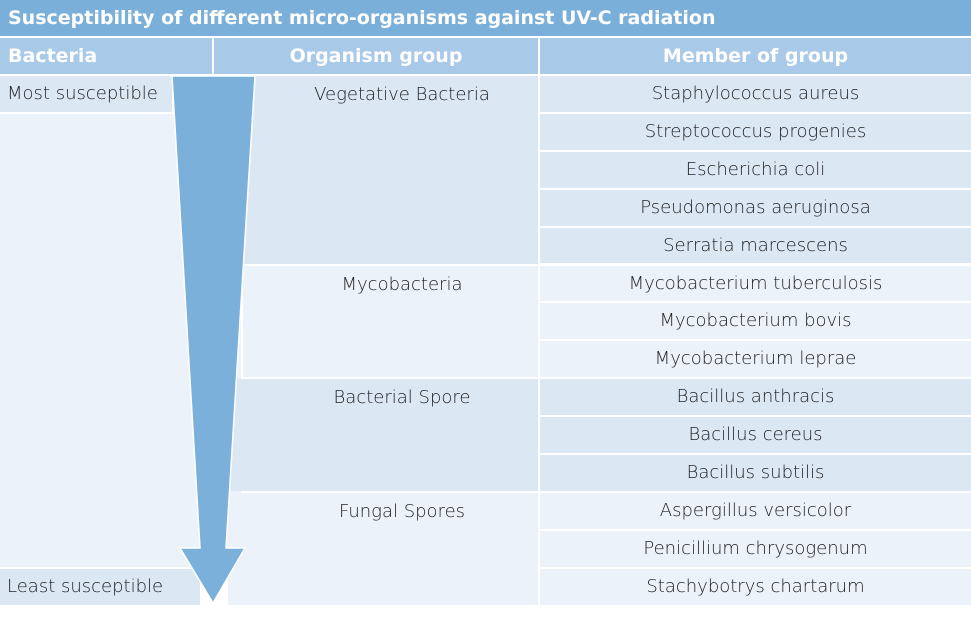 This screenshot has height=622, width=971. What do you see at coordinates (390, 170) in the screenshot?
I see `organism-group-cell: Vegetative Bacteria` at bounding box center [390, 170].